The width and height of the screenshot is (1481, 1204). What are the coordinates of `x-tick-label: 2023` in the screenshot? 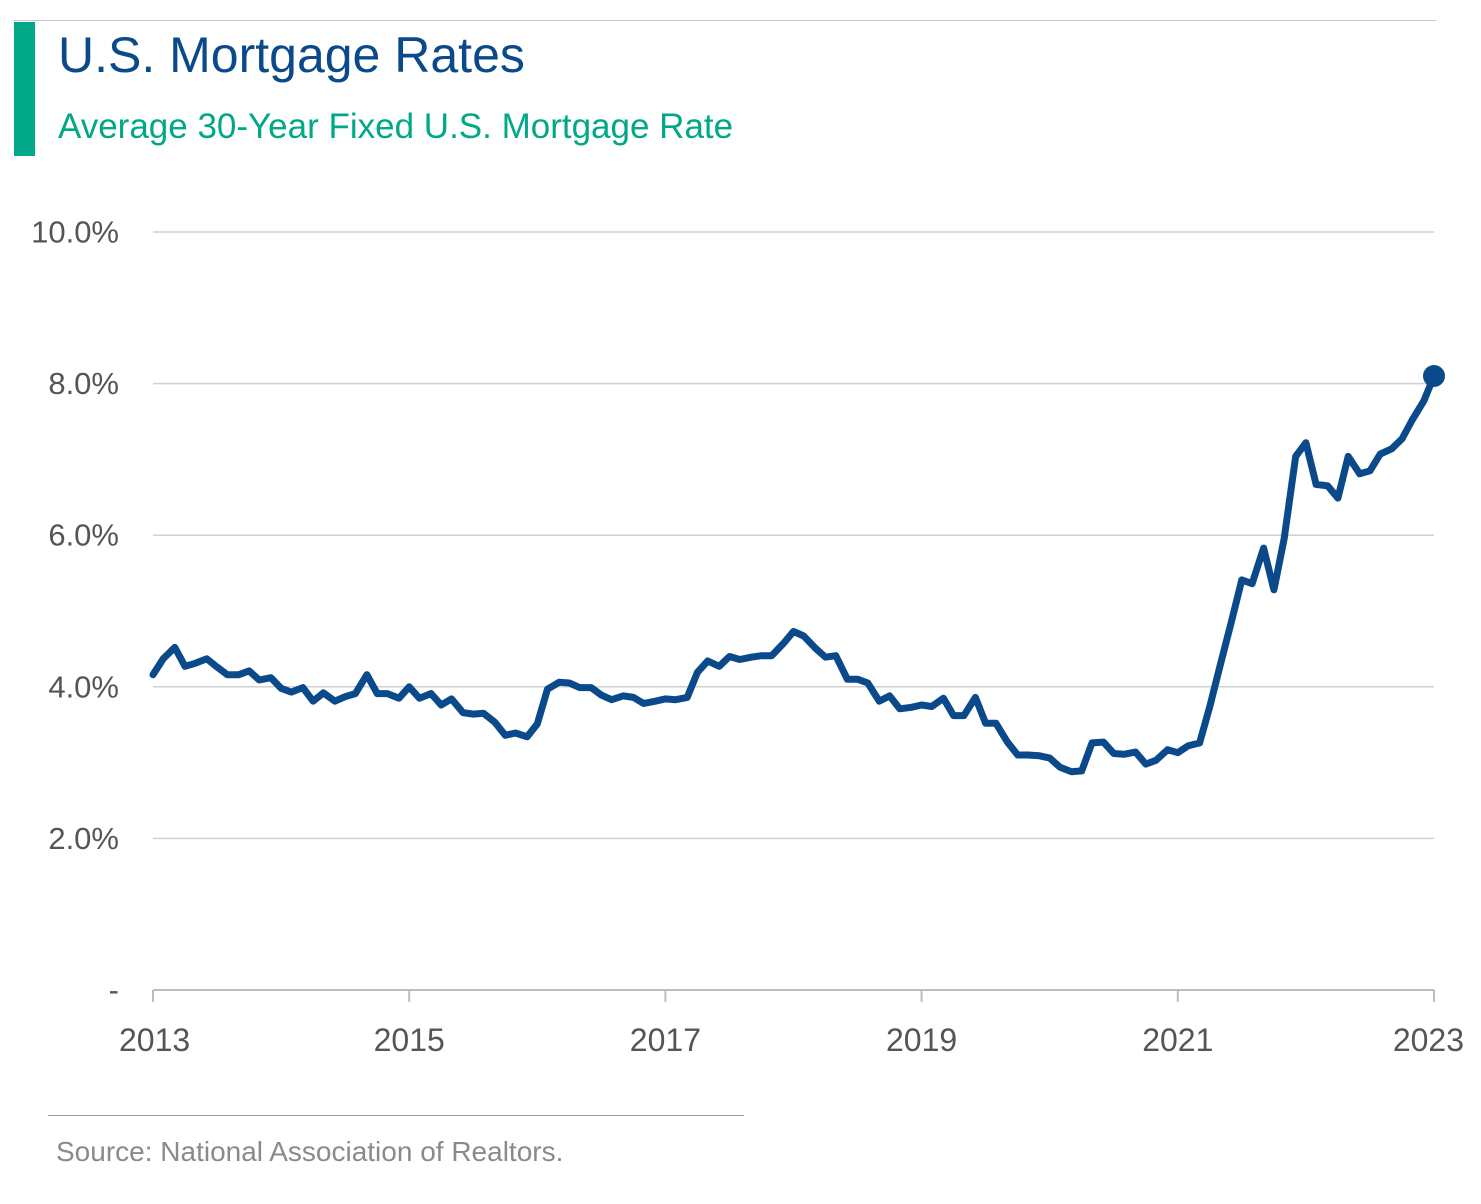 It's located at (1428, 1040).